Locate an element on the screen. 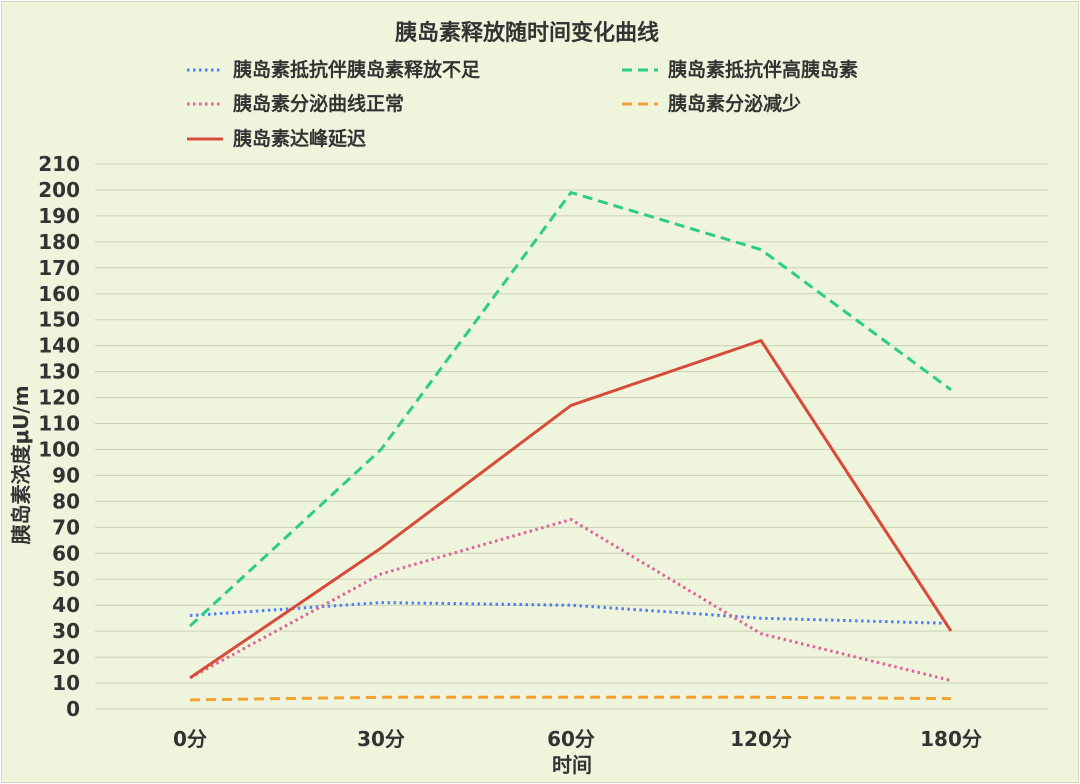 Image resolution: width=1080 pixels, height=784 pixels. chart-title: 胰岛素释放随时间变化曲线 is located at coordinates (527, 33).